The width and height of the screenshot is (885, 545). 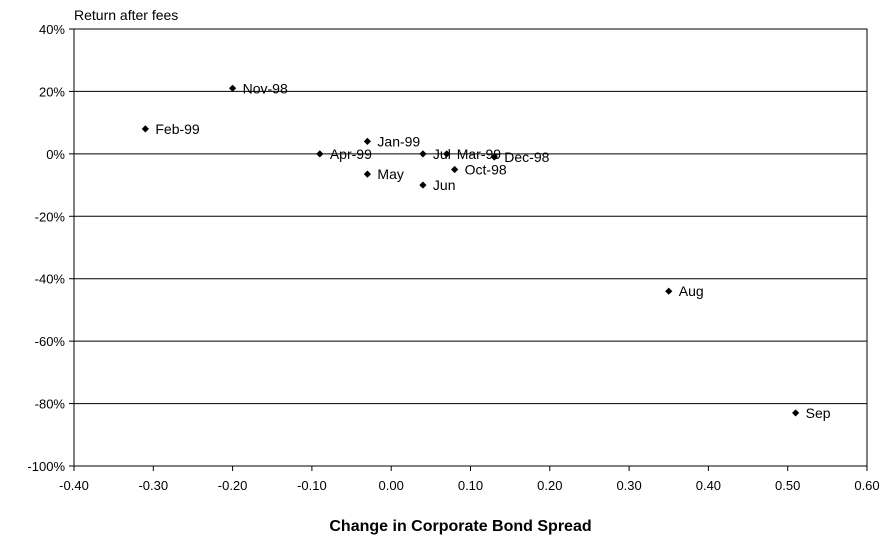 I want to click on point-label: Sep, so click(x=818, y=413).